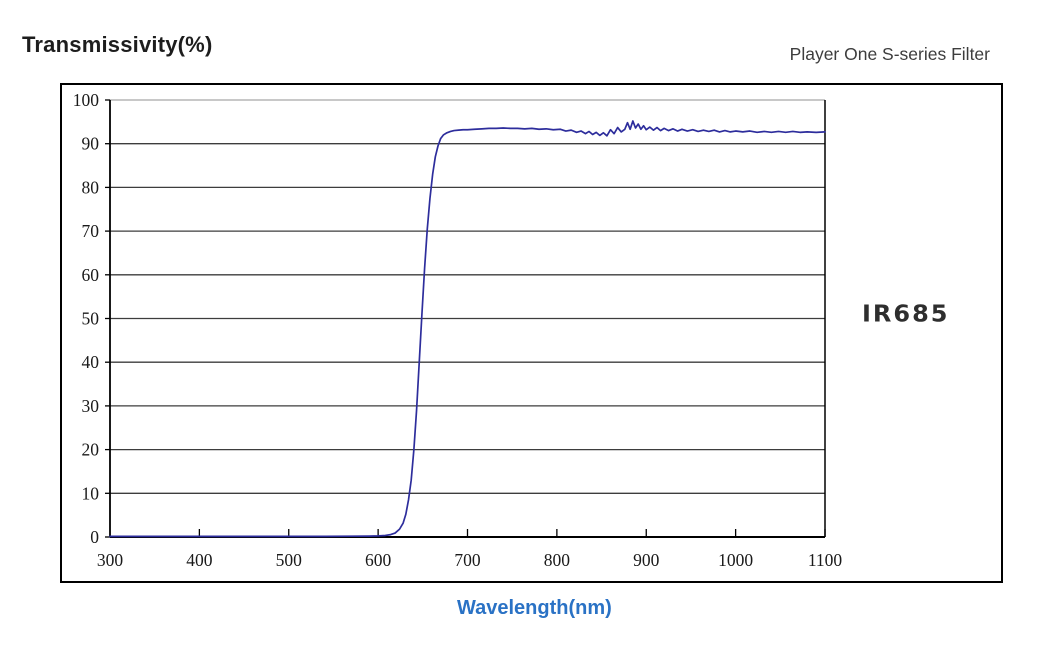 The width and height of the screenshot is (1059, 647). I want to click on y-tick-label: 30, so click(91, 406).